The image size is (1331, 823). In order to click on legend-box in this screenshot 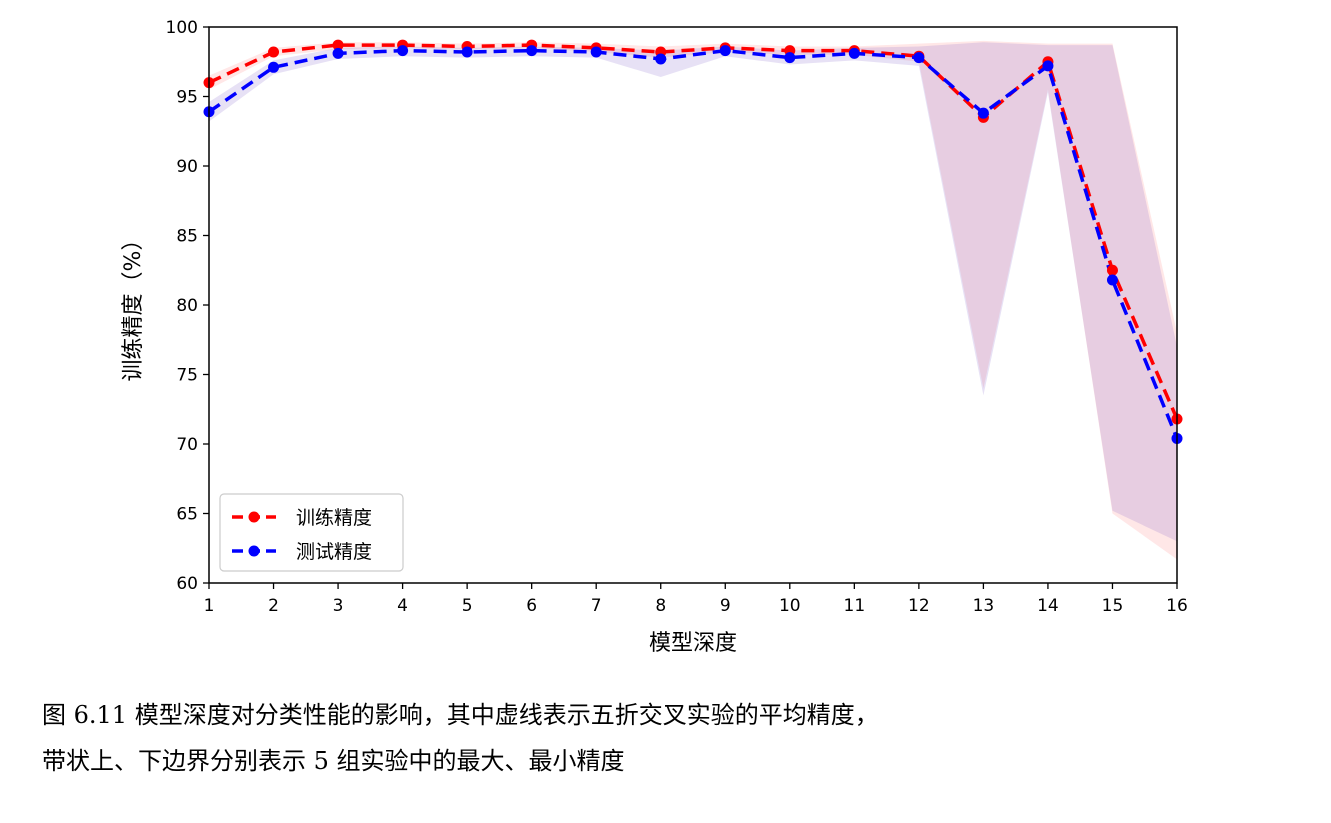, I will do `click(311, 532)`.